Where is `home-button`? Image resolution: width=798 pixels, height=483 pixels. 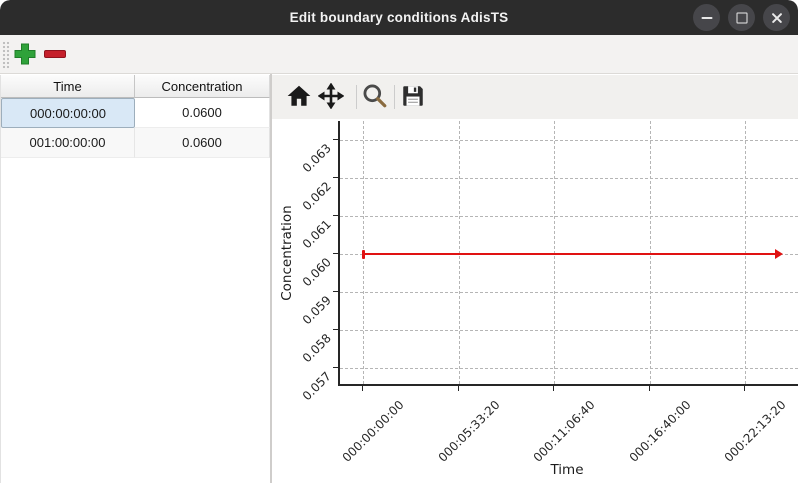 home-button is located at coordinates (299, 96).